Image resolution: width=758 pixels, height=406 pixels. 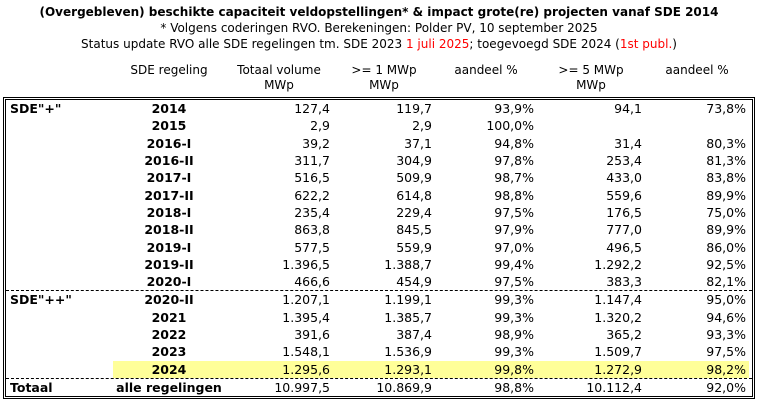 I want to click on cell-aandeel-1: 100,0%, so click(x=510, y=126).